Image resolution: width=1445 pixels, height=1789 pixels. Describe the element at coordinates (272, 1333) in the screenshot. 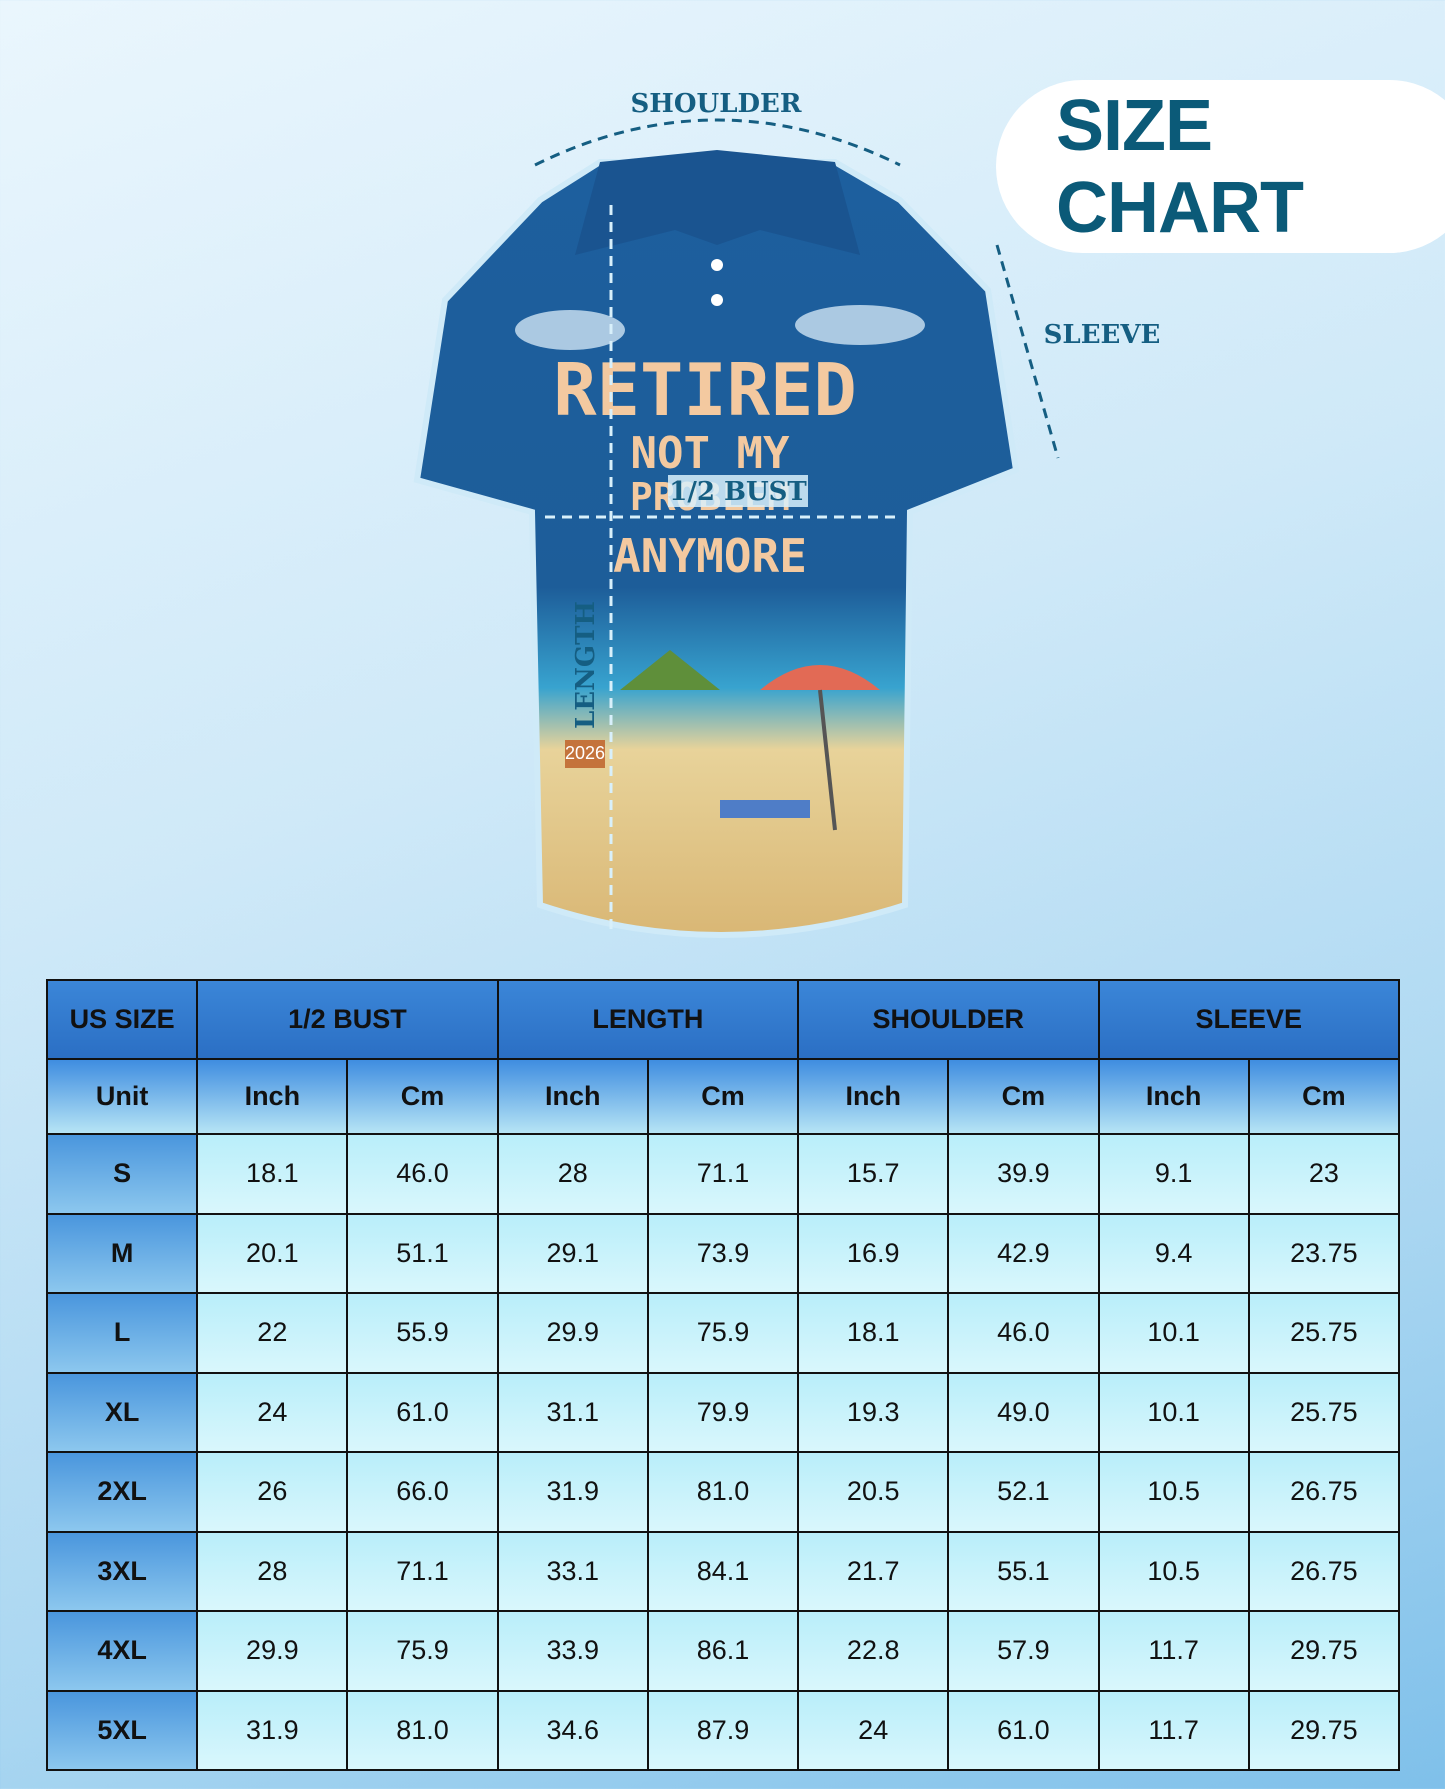

I see `value-cell: 22` at that location.